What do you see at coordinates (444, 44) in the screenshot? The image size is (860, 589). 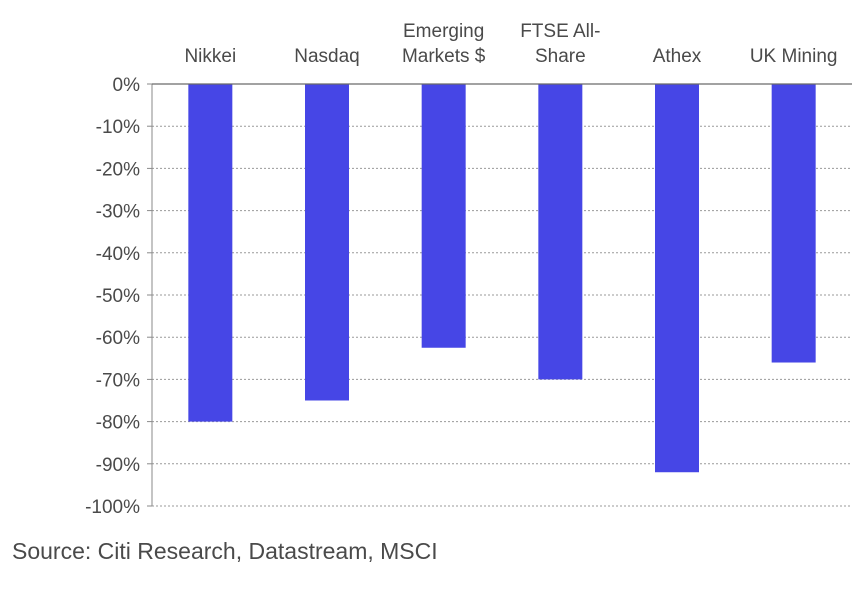 I see `category-label: Emerging Markets $` at bounding box center [444, 44].